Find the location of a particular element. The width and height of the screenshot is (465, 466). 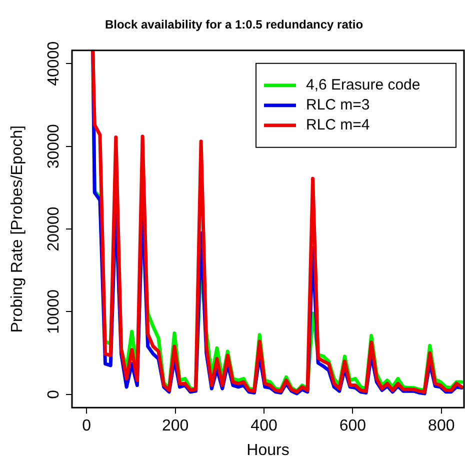

y-tick-label: 10000 is located at coordinates (53, 311).